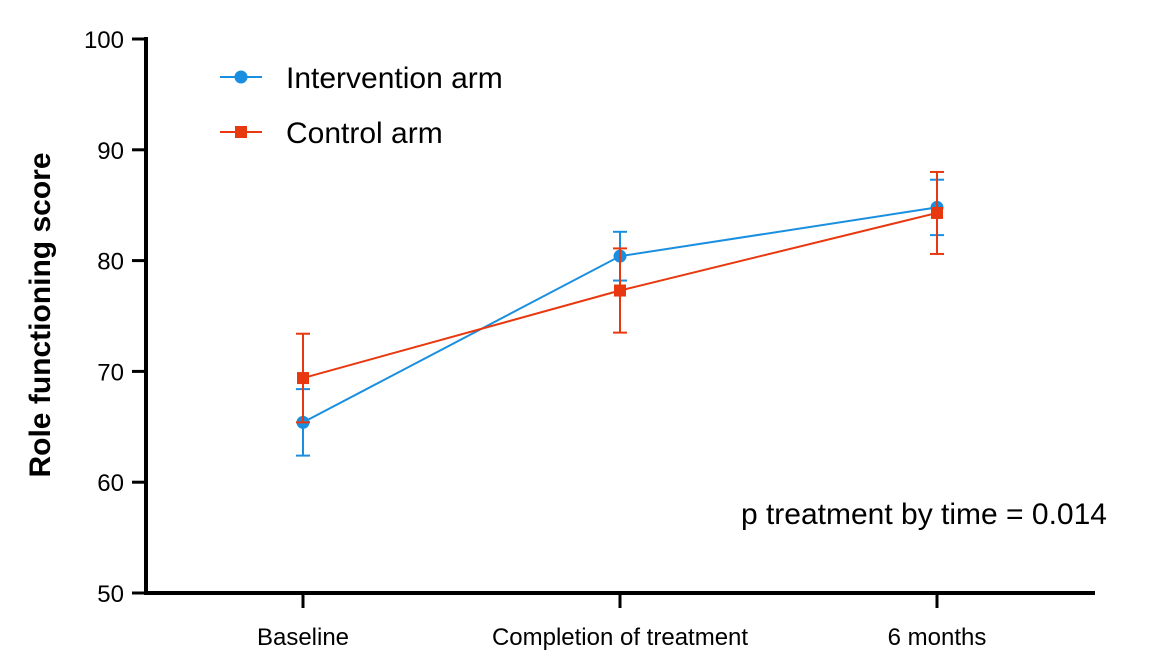 The height and width of the screenshot is (659, 1170). What do you see at coordinates (364, 133) in the screenshot?
I see `legend-label: Control arm` at bounding box center [364, 133].